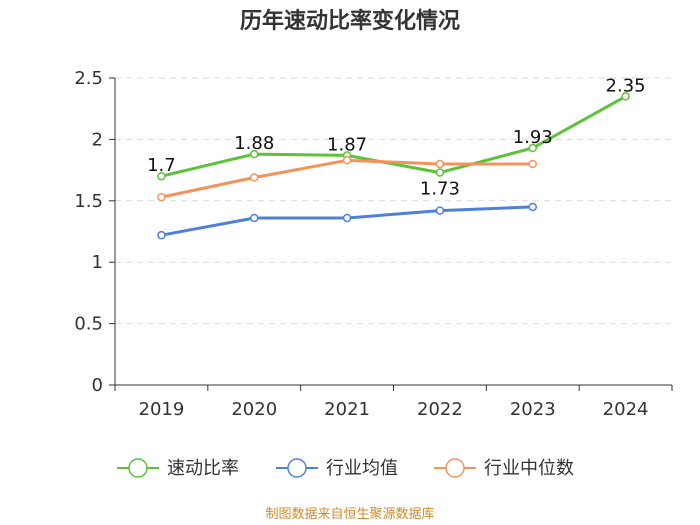 The width and height of the screenshot is (700, 525). What do you see at coordinates (97, 262) in the screenshot?
I see `y-tick-label: 1` at bounding box center [97, 262].